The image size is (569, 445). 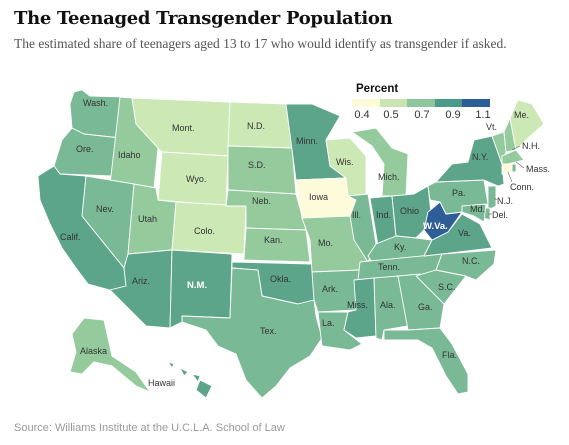 I want to click on state-ri, so click(x=514, y=168).